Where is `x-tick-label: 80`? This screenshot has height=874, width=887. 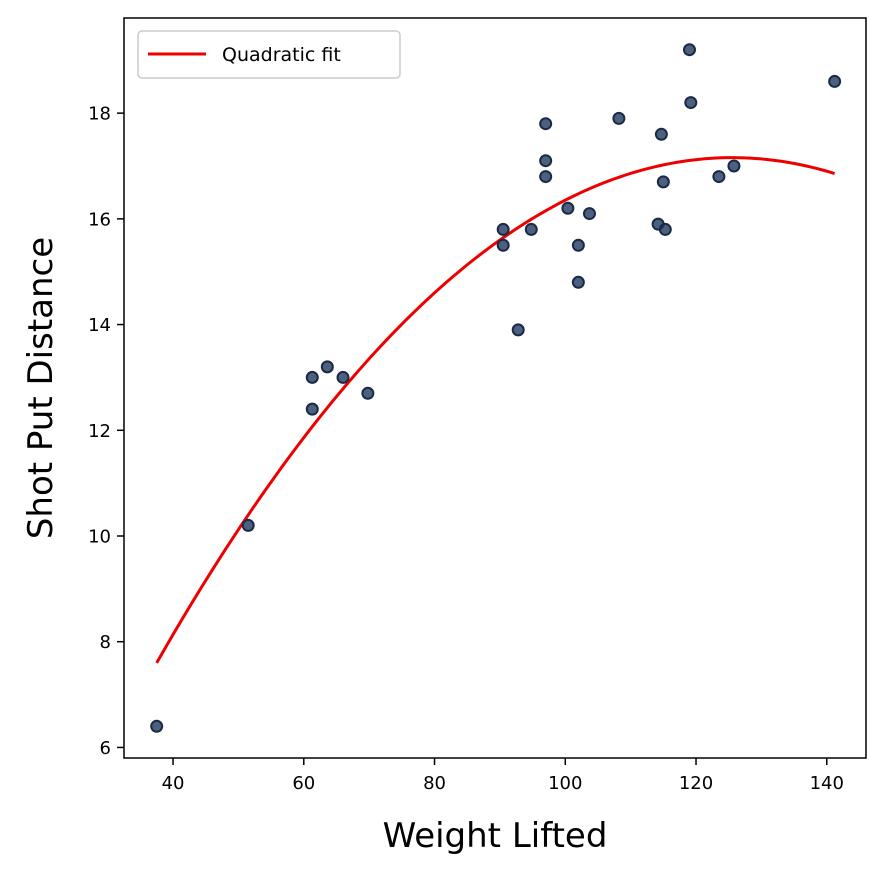
x-tick-label: 80 is located at coordinates (434, 783).